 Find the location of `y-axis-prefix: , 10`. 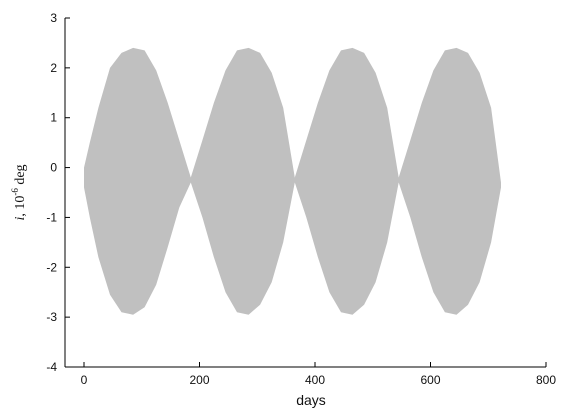

y-axis-prefix: , 10 is located at coordinates (20, 206).